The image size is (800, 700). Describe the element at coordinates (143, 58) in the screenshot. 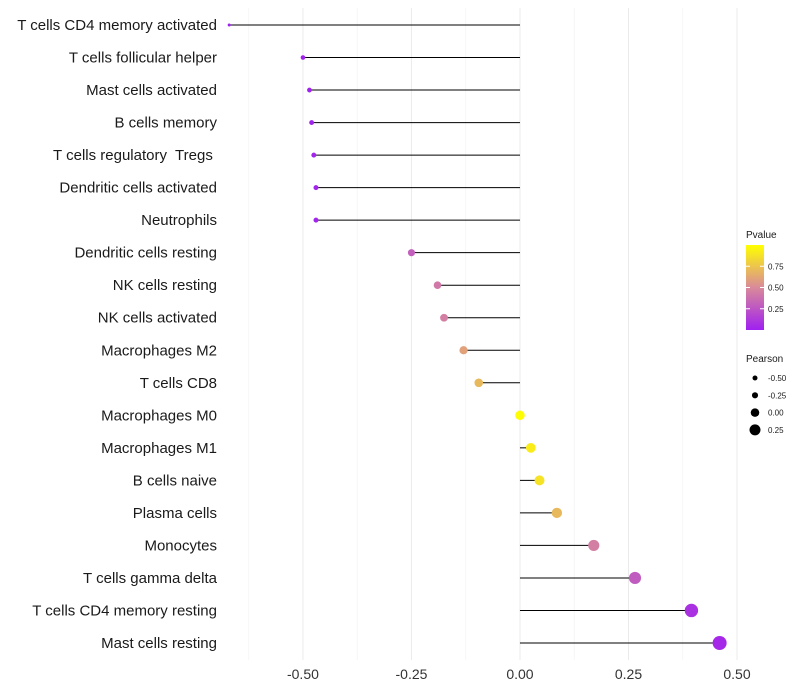

I see `category-label: T cells follicular helper` at that location.